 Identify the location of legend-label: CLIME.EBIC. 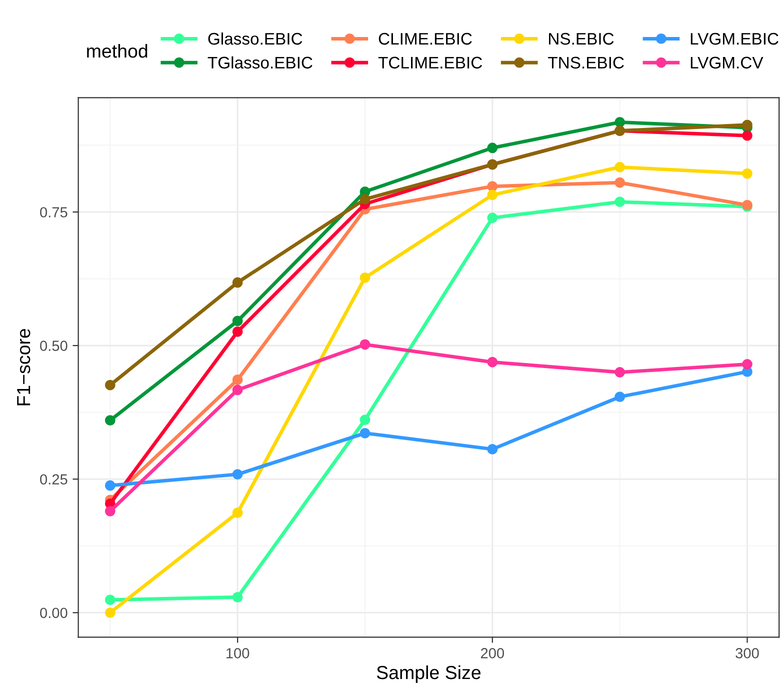
(425, 38).